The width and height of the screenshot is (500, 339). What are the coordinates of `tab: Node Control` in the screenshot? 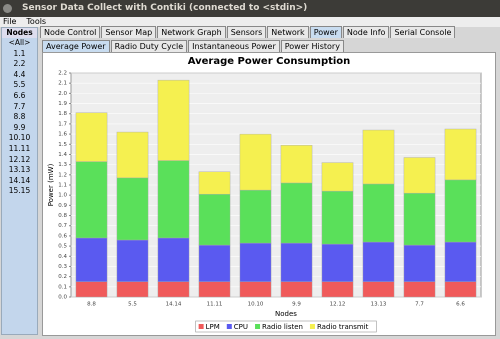 It's located at (70, 32).